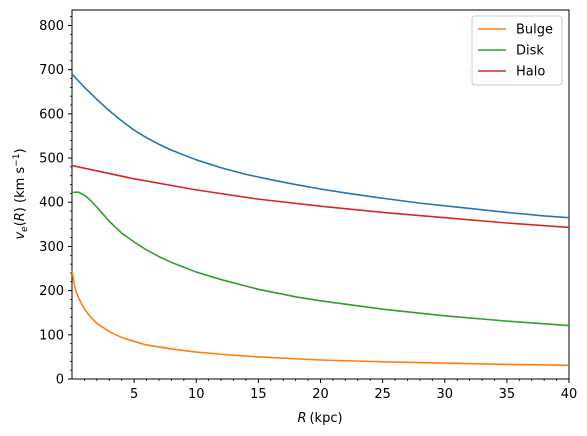 The image size is (587, 436). What do you see at coordinates (353, 390) in the screenshot?
I see `x-axis-ticks: 5 10 15 20 25 30 35 40` at bounding box center [353, 390].